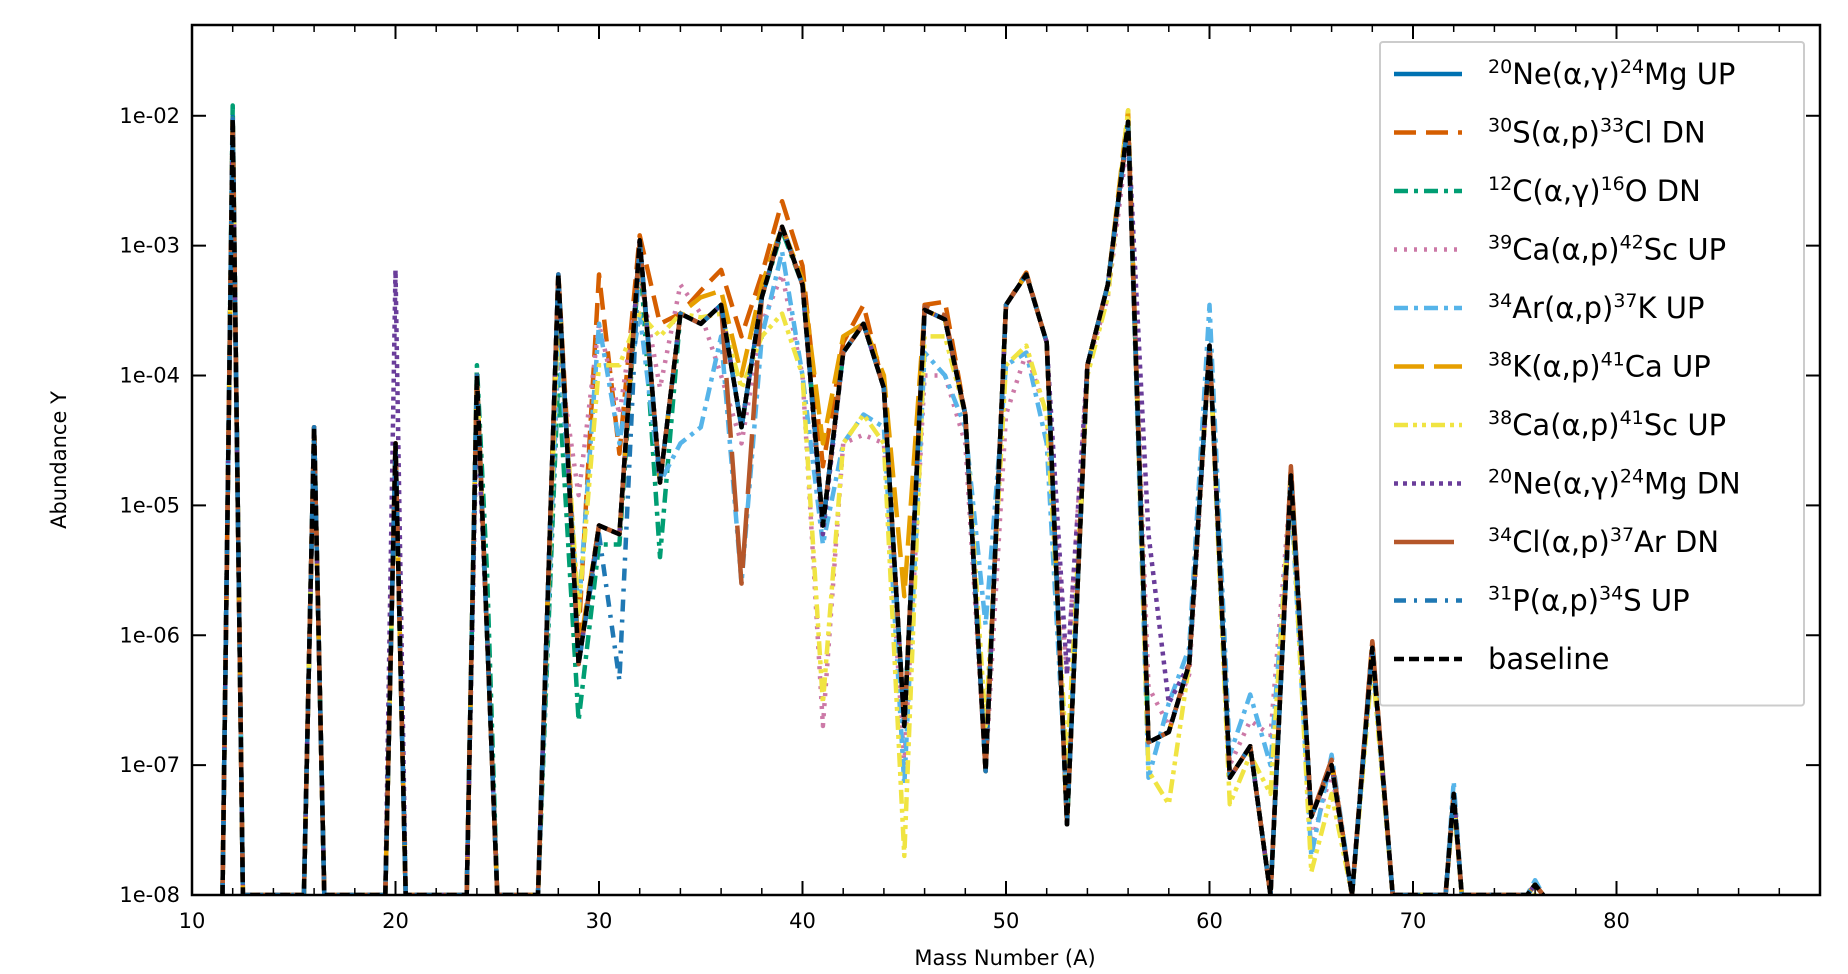  Describe the element at coordinates (1004, 958) in the screenshot. I see `x-axis-title: Mass Number (A)` at that location.